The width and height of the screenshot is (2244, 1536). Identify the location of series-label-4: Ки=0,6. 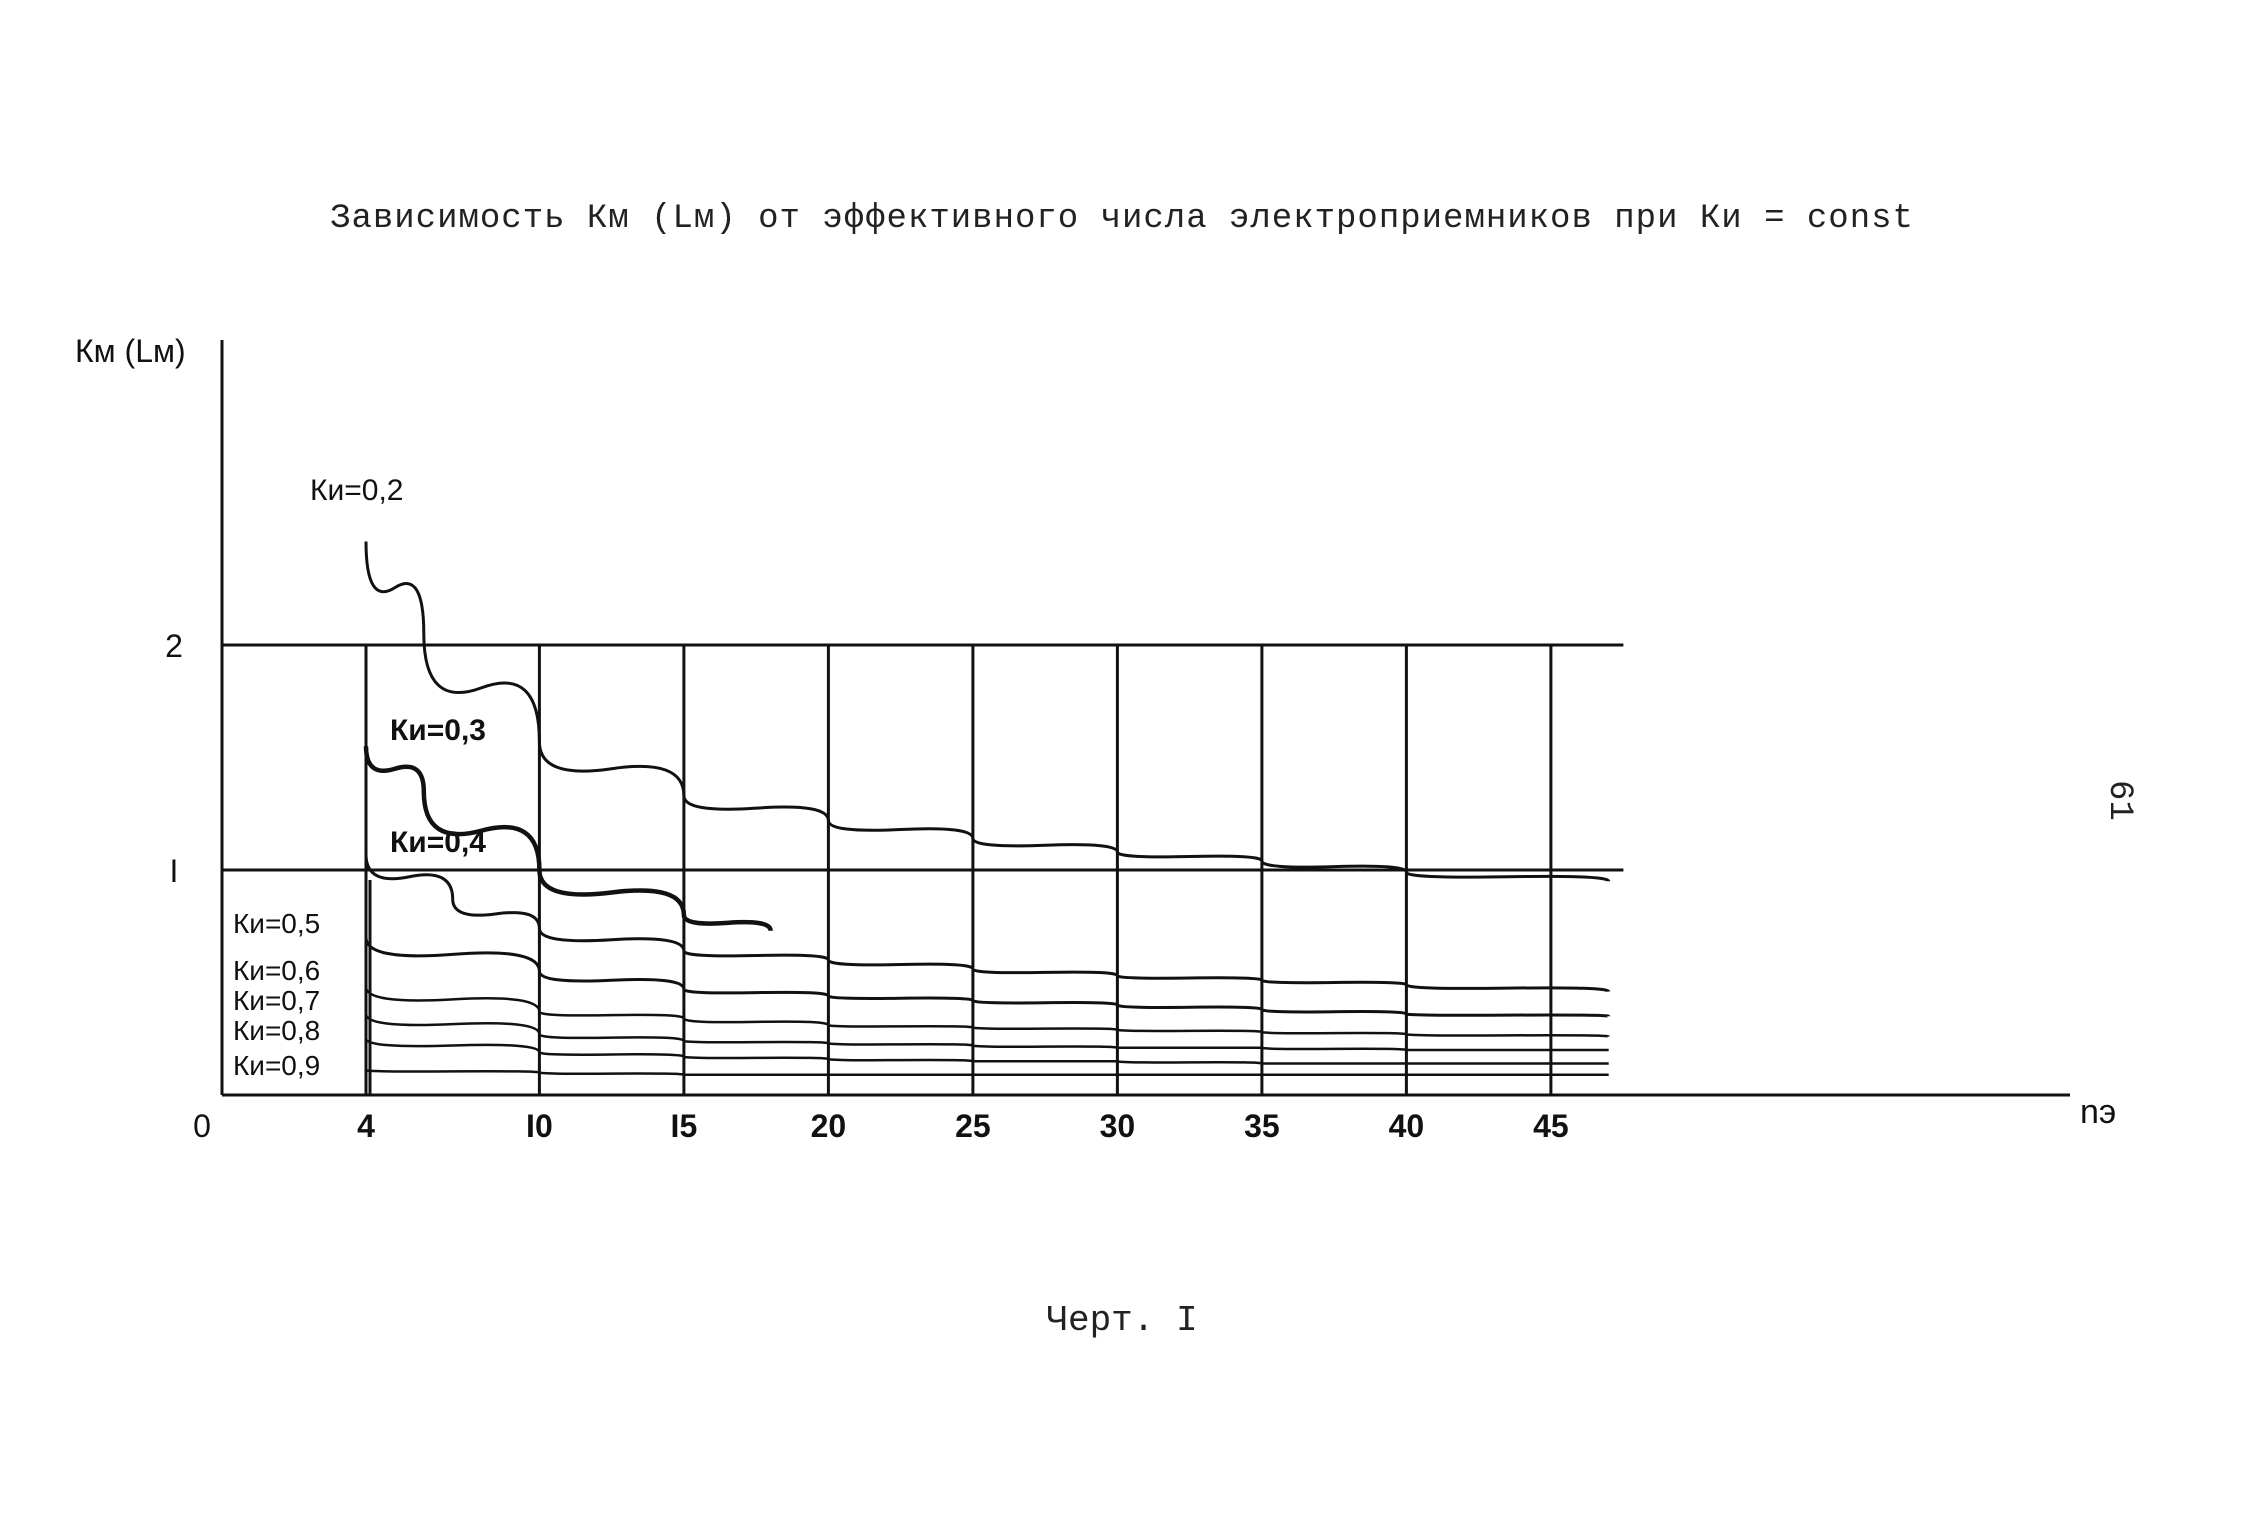
(276, 970).